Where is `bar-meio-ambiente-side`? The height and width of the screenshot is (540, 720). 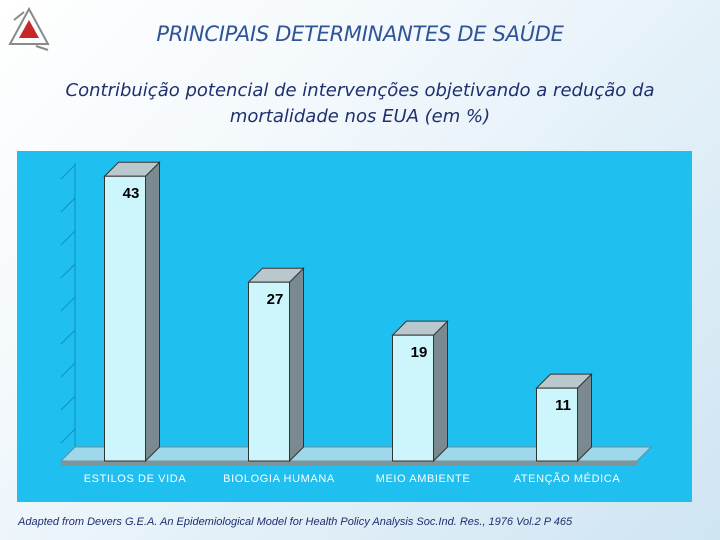
bar-meio-ambiente-side is located at coordinates (440, 391).